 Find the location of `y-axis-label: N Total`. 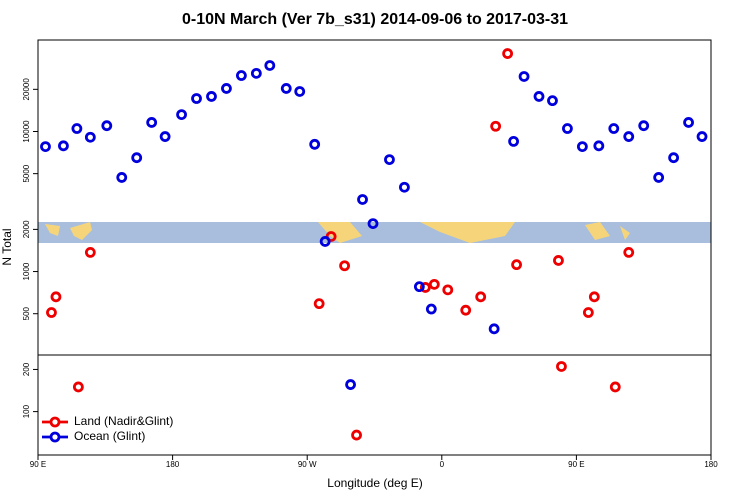

y-axis-label: N Total is located at coordinates (7, 246).